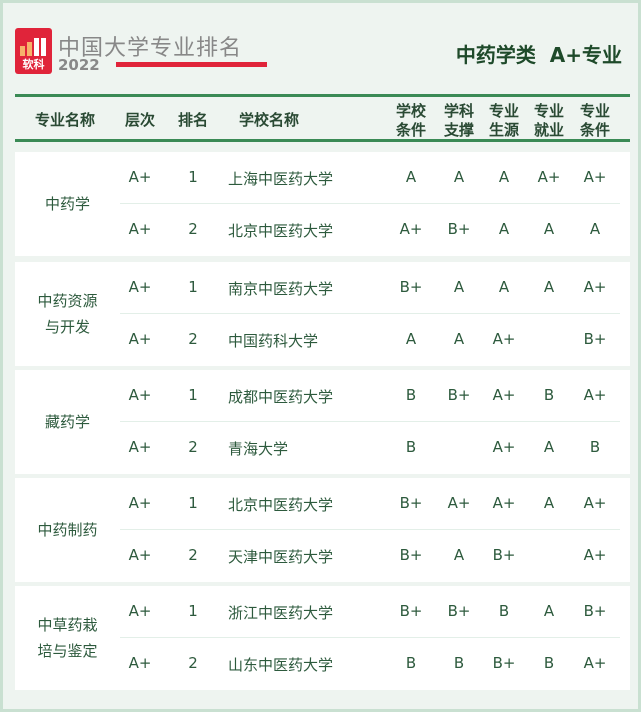 The width and height of the screenshot is (641, 712). I want to click on school-name: 天津中医药大学, so click(281, 557).